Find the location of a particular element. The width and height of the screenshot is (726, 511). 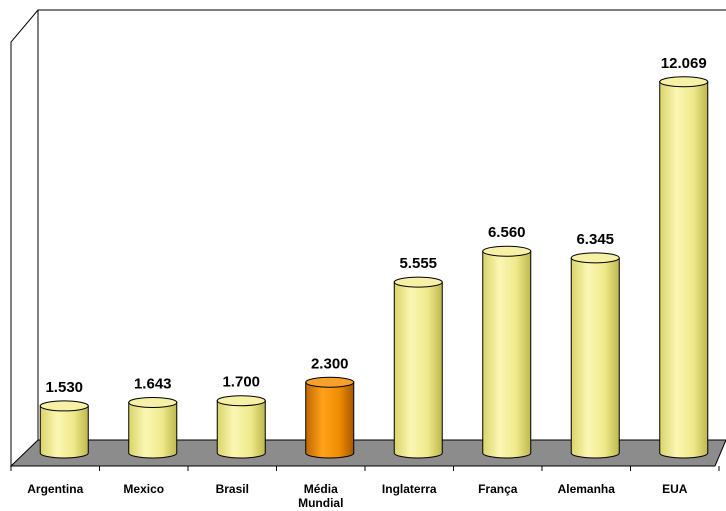

category-label: Alemanha is located at coordinates (587, 489).